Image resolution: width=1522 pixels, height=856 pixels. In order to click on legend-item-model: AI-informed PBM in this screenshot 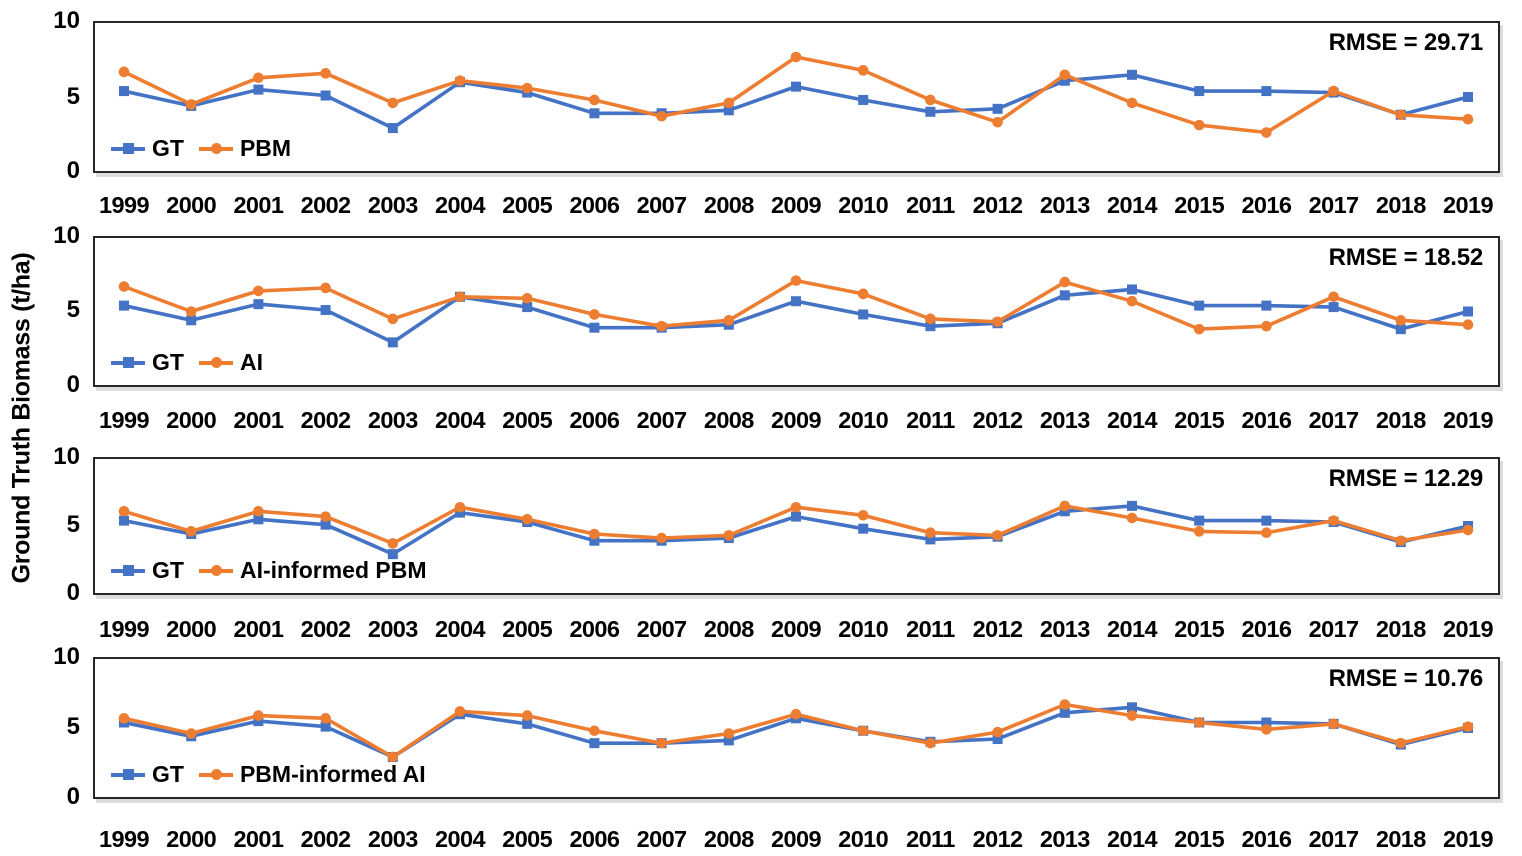, I will do `click(312, 570)`.